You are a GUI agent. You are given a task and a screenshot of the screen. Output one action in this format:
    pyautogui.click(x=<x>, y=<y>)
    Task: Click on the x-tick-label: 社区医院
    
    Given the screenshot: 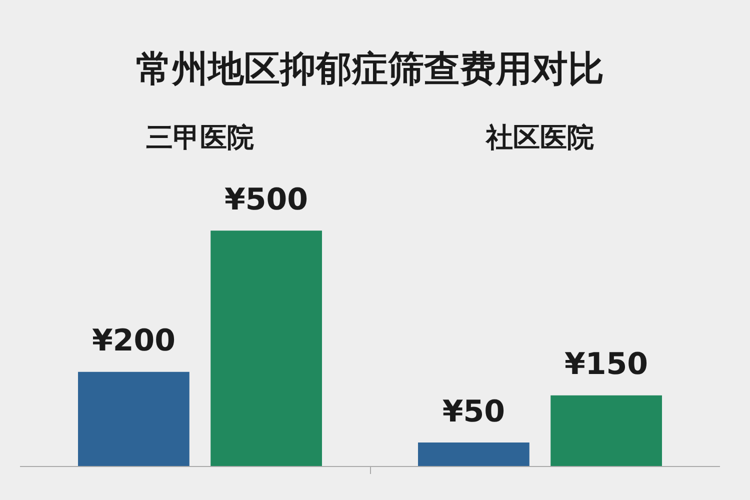 What is the action you would take?
    pyautogui.click(x=539, y=138)
    